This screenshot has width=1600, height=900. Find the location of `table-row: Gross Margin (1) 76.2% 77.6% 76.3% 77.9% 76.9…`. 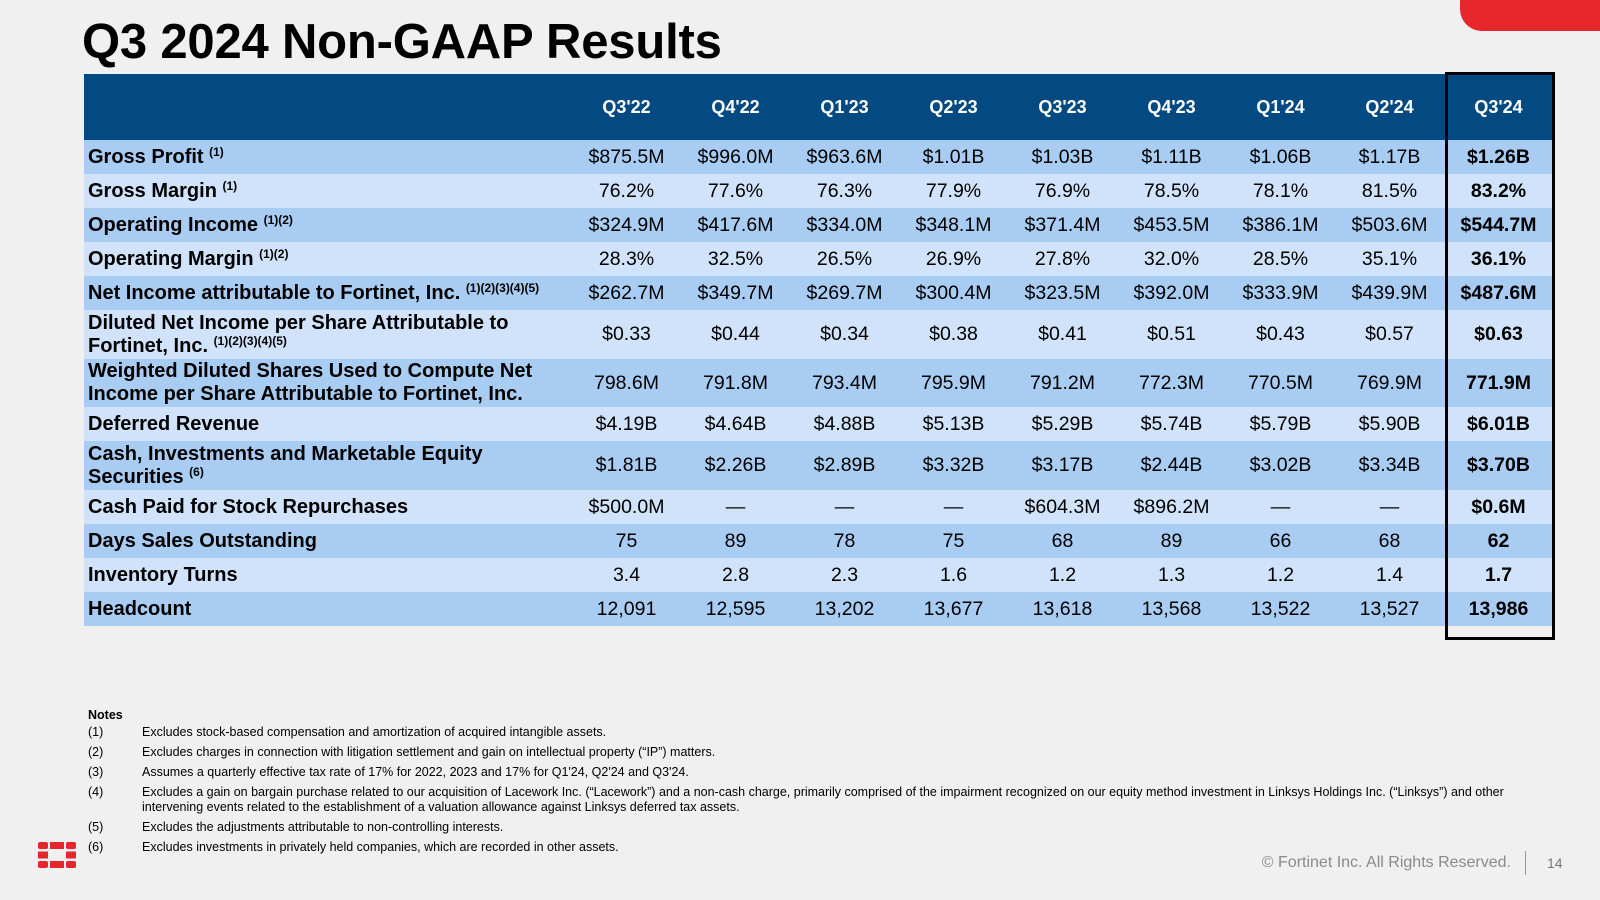

table-row: Gross Margin (1) 76.2% 77.6% 76.3% 77.9% 76.9… is located at coordinates (819, 191).